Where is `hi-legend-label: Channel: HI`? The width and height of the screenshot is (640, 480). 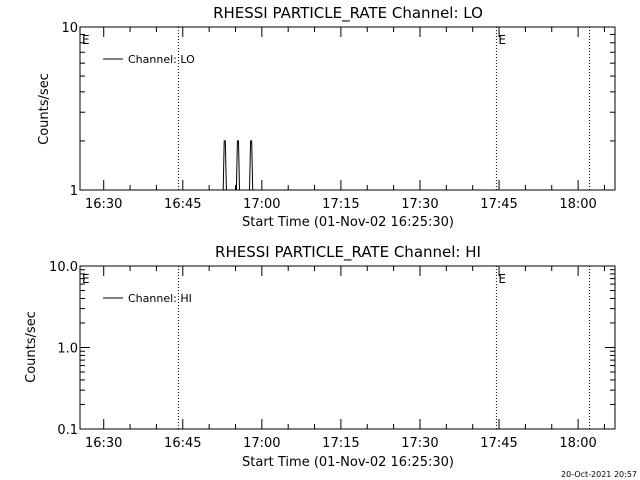 hi-legend-label: Channel: HI is located at coordinates (160, 298).